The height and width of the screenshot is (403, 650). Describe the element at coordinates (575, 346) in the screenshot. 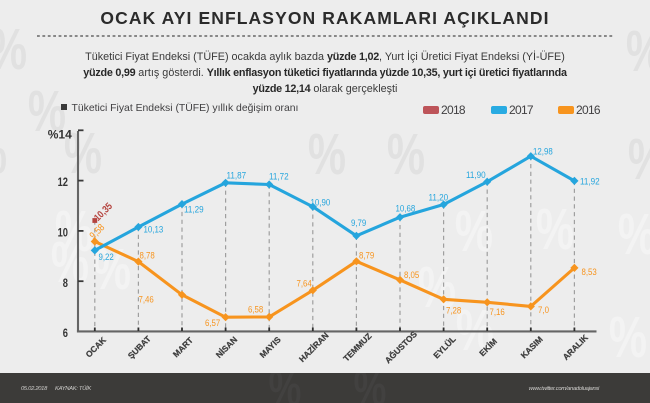

I see `svg-text: ARALIK` at that location.